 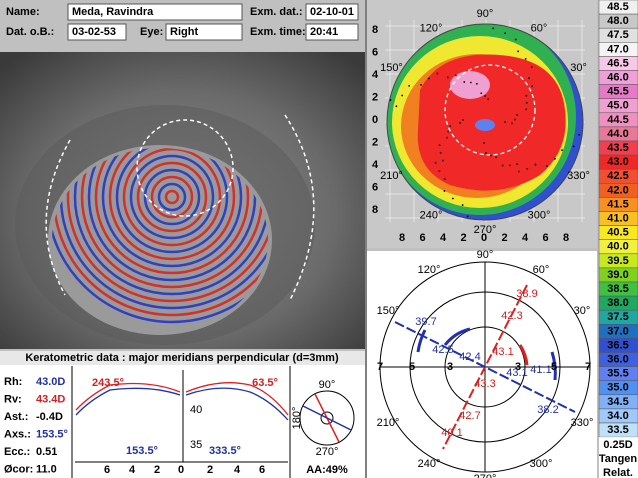 I want to click on map-axis-x: 2, so click(x=463, y=238).